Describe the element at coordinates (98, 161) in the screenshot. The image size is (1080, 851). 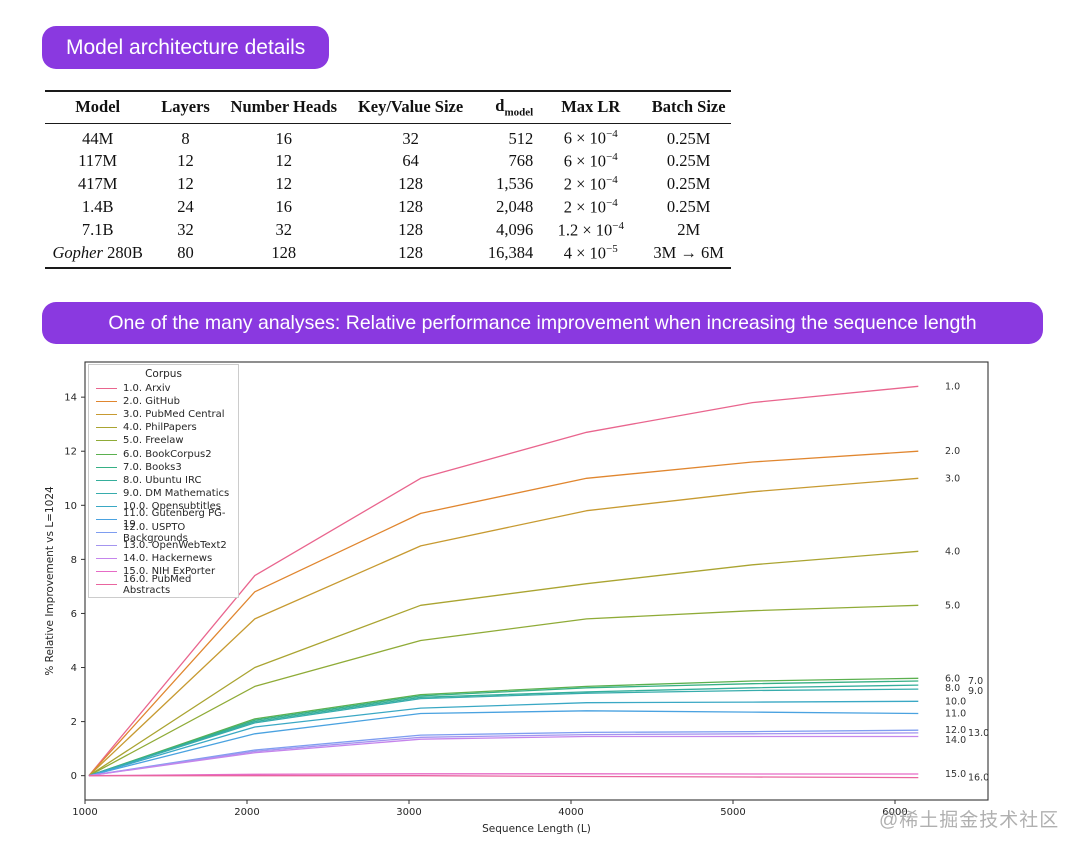
I see `table-cell: 117M` at that location.